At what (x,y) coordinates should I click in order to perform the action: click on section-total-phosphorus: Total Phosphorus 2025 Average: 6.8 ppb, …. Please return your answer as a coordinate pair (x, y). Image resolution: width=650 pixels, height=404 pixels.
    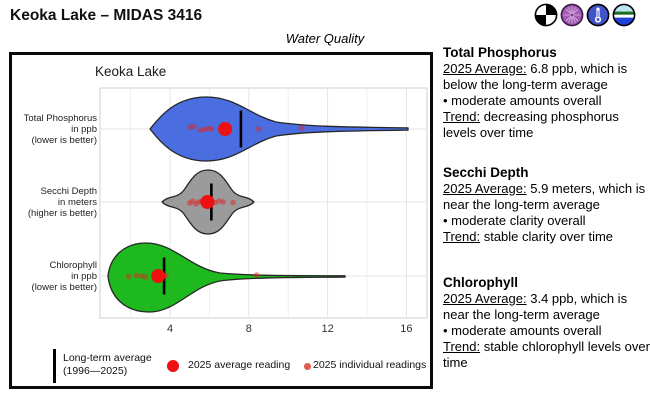
    Looking at the image, I should click on (546, 92).